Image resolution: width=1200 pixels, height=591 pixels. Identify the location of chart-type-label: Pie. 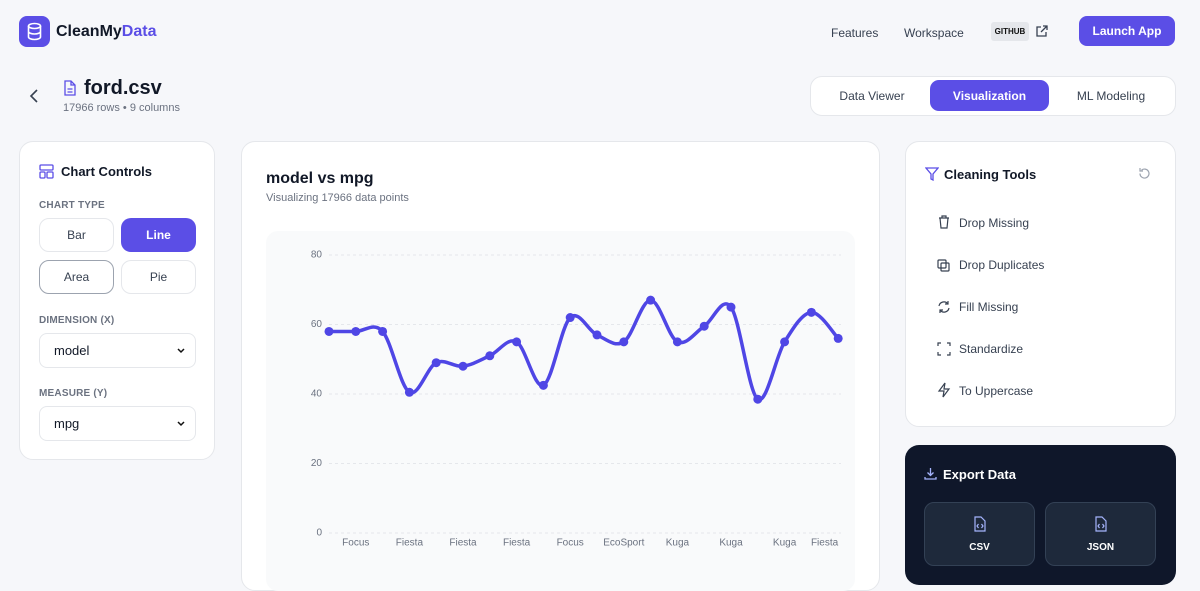
(158, 277).